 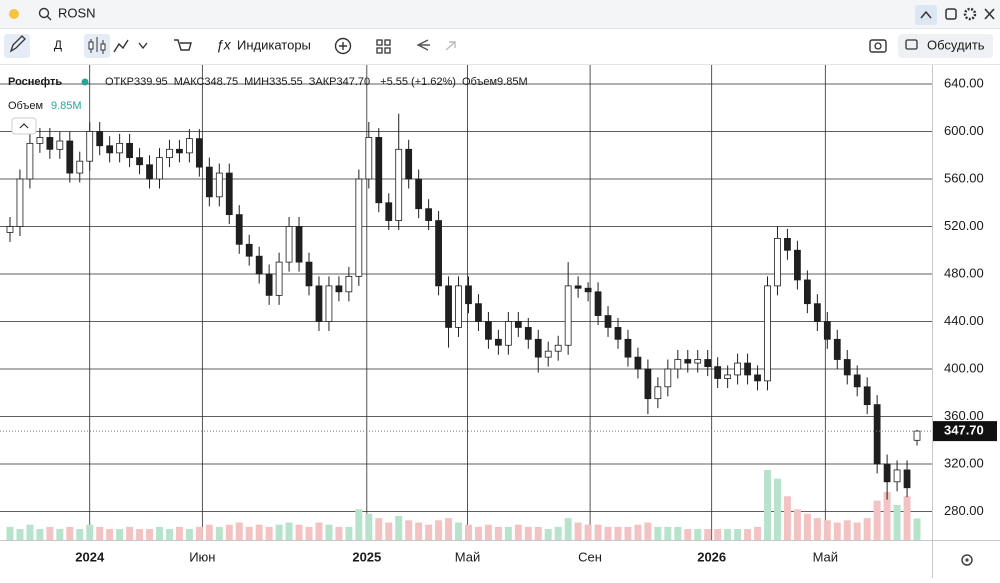 I want to click on volume-title: Объем, so click(x=25, y=106).